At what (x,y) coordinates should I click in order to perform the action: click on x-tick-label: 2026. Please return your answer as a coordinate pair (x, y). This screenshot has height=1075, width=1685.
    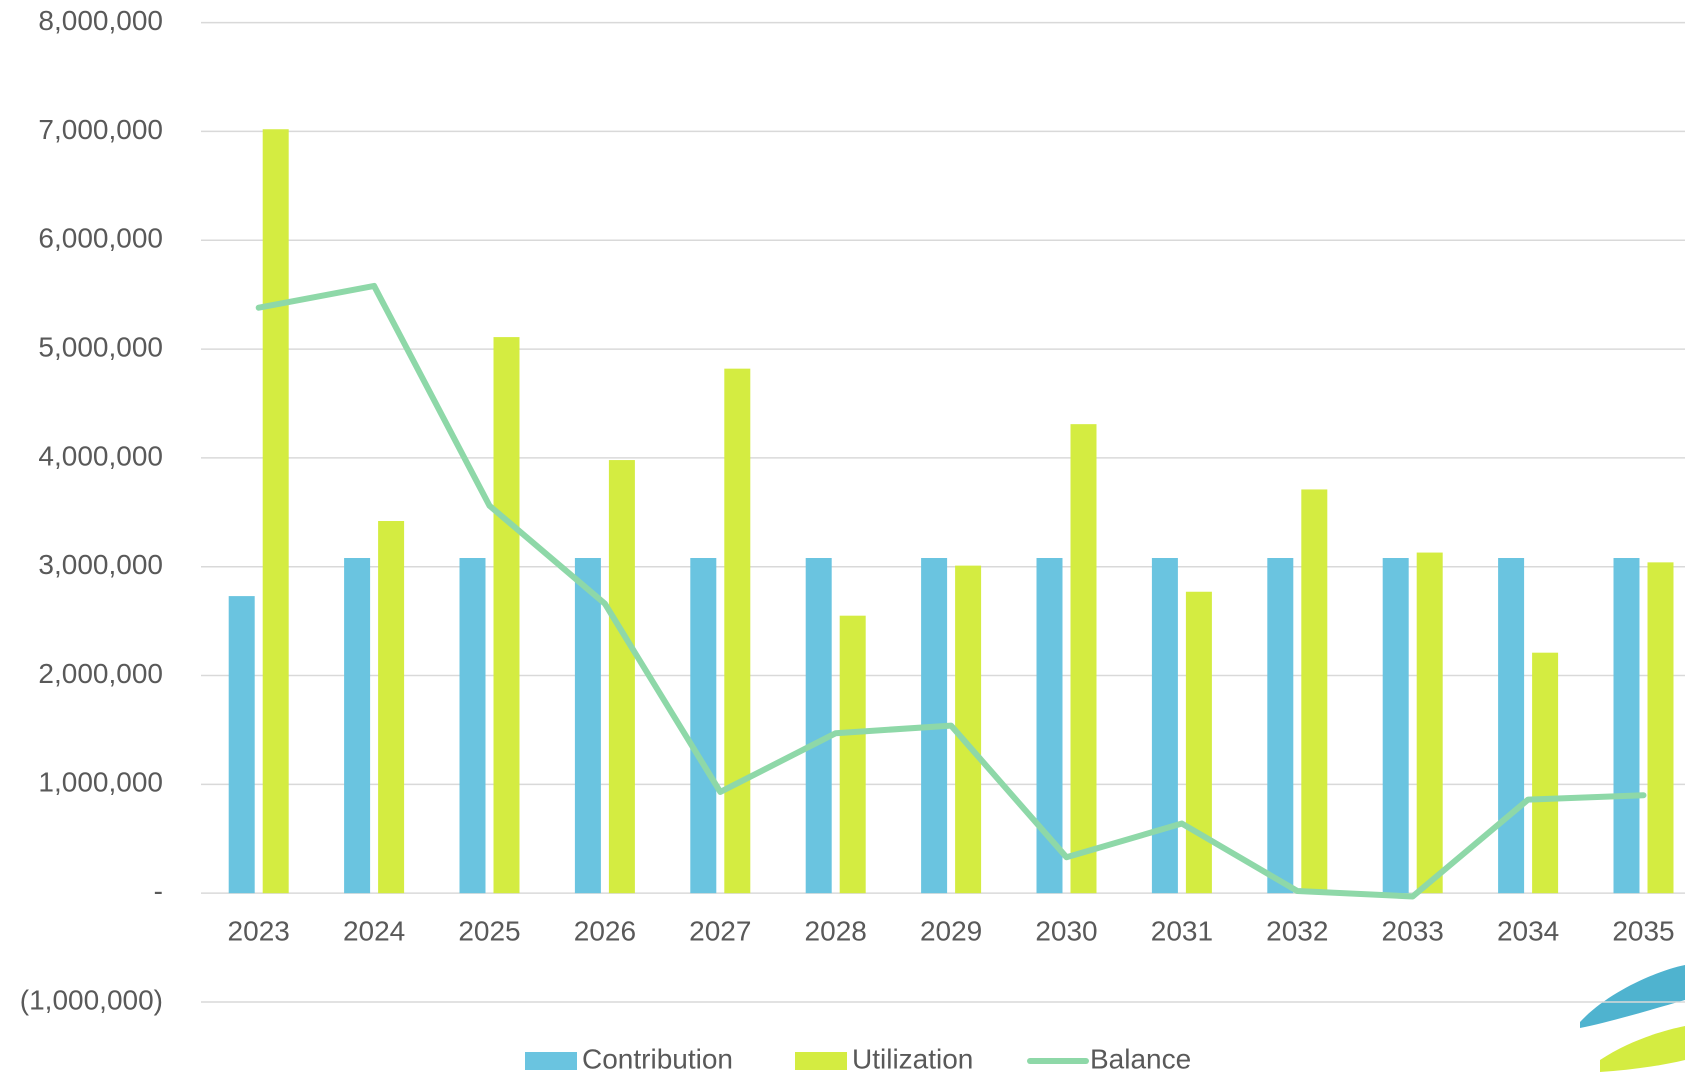
    Looking at the image, I should click on (605, 930).